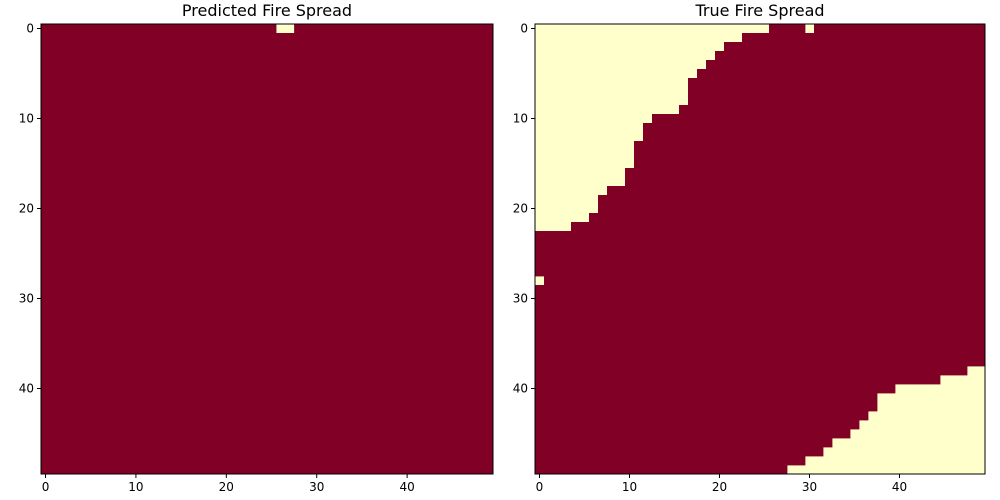  Describe the element at coordinates (520, 299) in the screenshot. I see `y-tick-label: 30` at that location.